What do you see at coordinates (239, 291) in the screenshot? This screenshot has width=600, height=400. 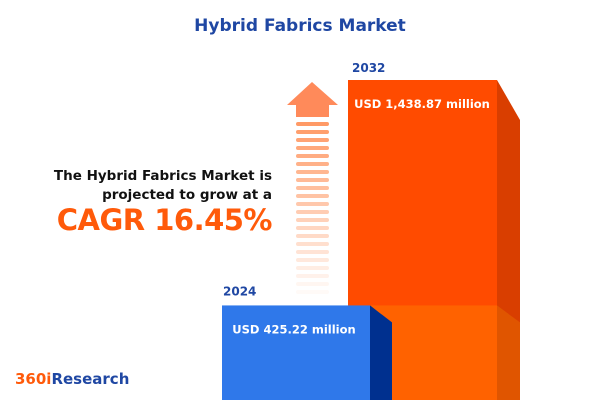 I see `year-label-2024: 2024` at bounding box center [239, 291].